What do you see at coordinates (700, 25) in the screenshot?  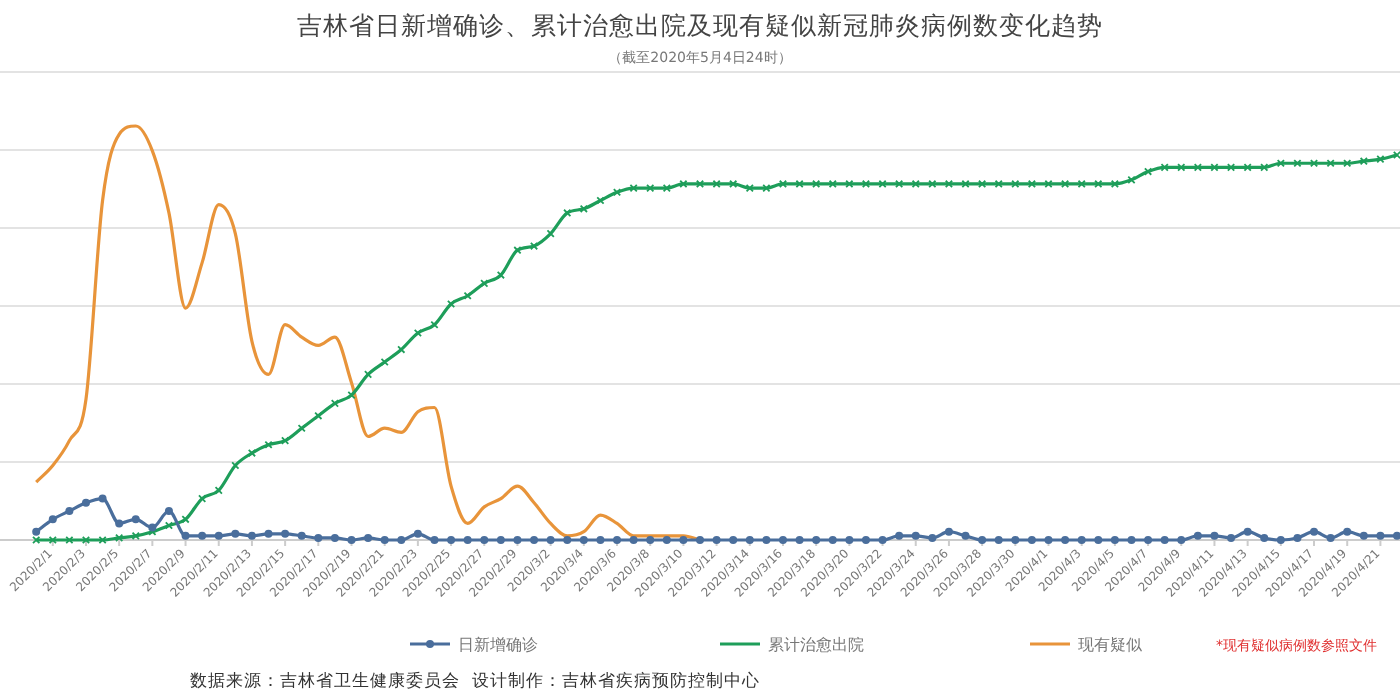 I see `chart-title: 吉林省日新增确诊、累计治愈出院及现有疑似新冠肺炎病例数变化趋势` at bounding box center [700, 25].